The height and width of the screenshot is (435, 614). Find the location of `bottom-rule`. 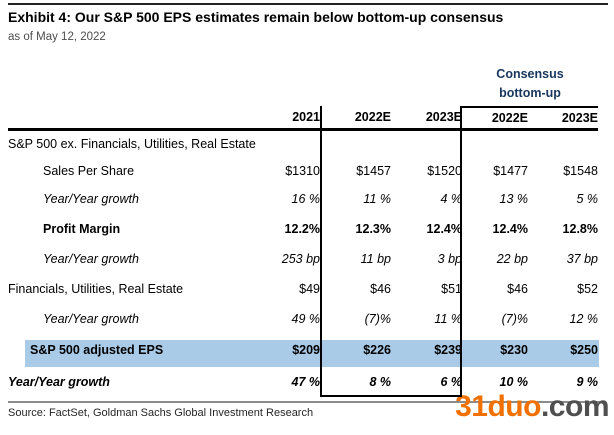

bottom-rule is located at coordinates (307, 402).